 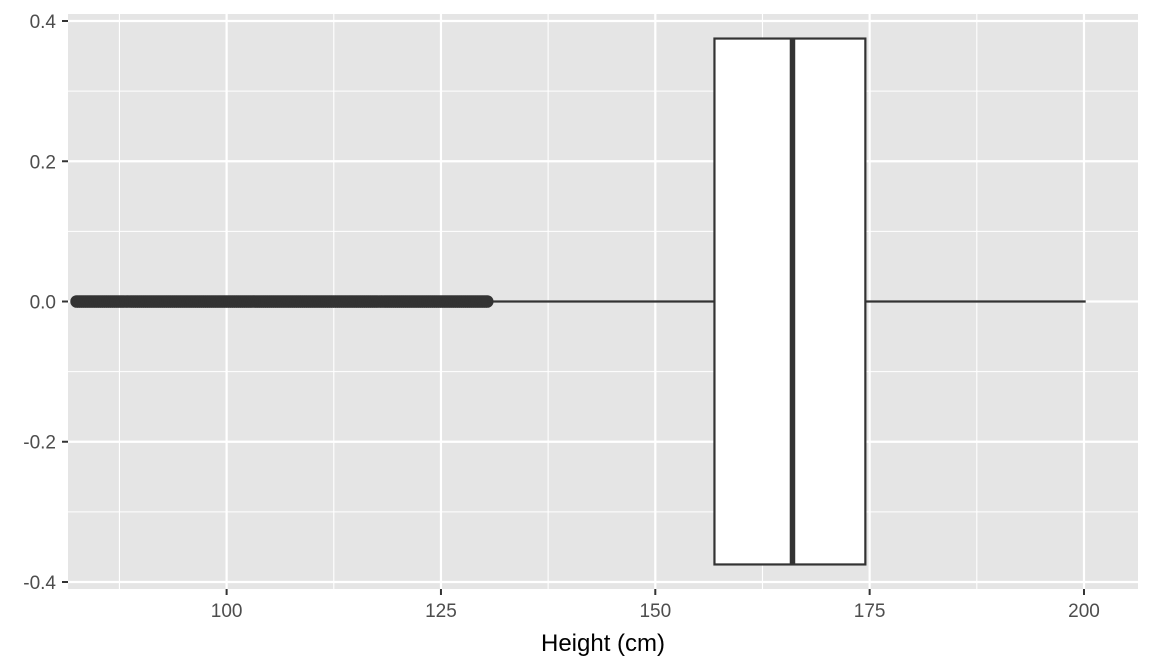 I want to click on y-axis: 0.4 0.2 0.0 -0.2 -0.4, so click(x=45, y=303).